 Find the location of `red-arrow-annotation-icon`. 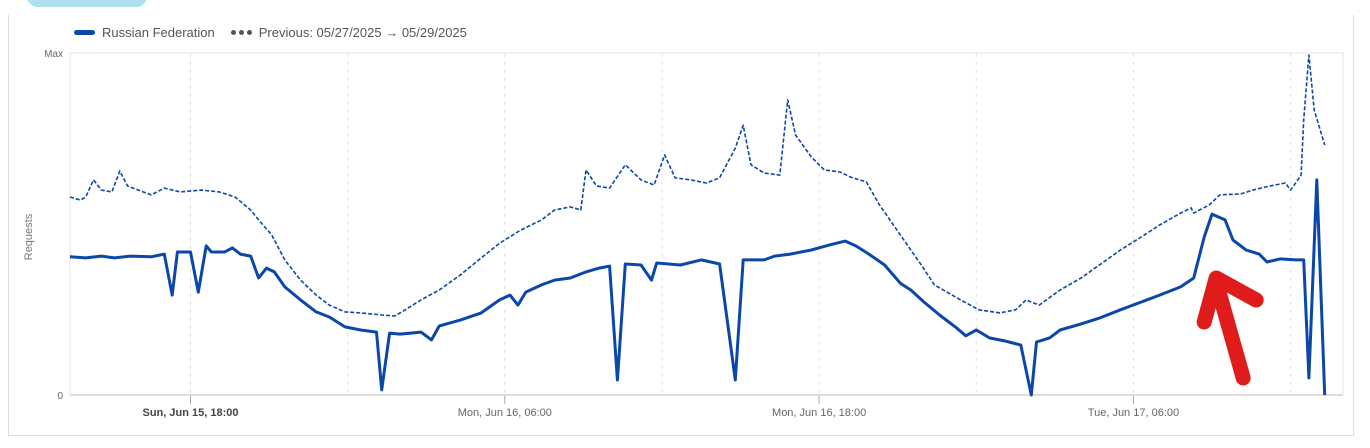

red-arrow-annotation-icon is located at coordinates (1230, 328).